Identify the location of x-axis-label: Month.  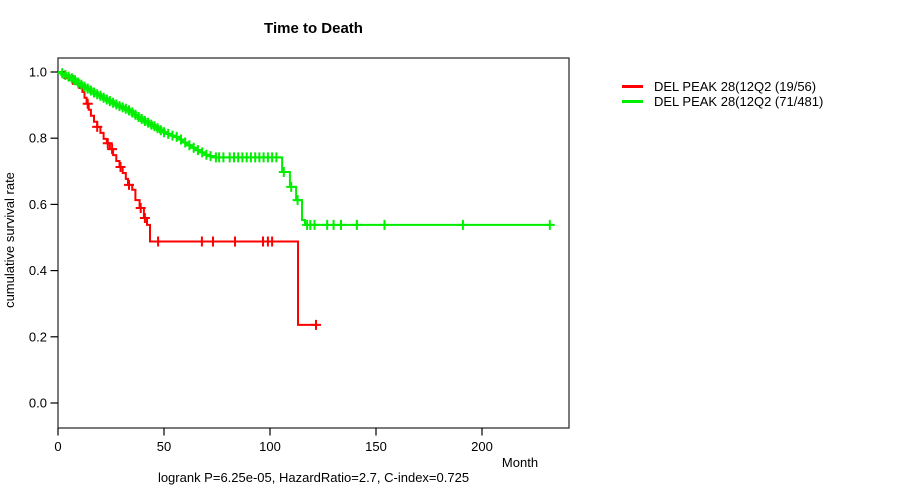
(520, 462).